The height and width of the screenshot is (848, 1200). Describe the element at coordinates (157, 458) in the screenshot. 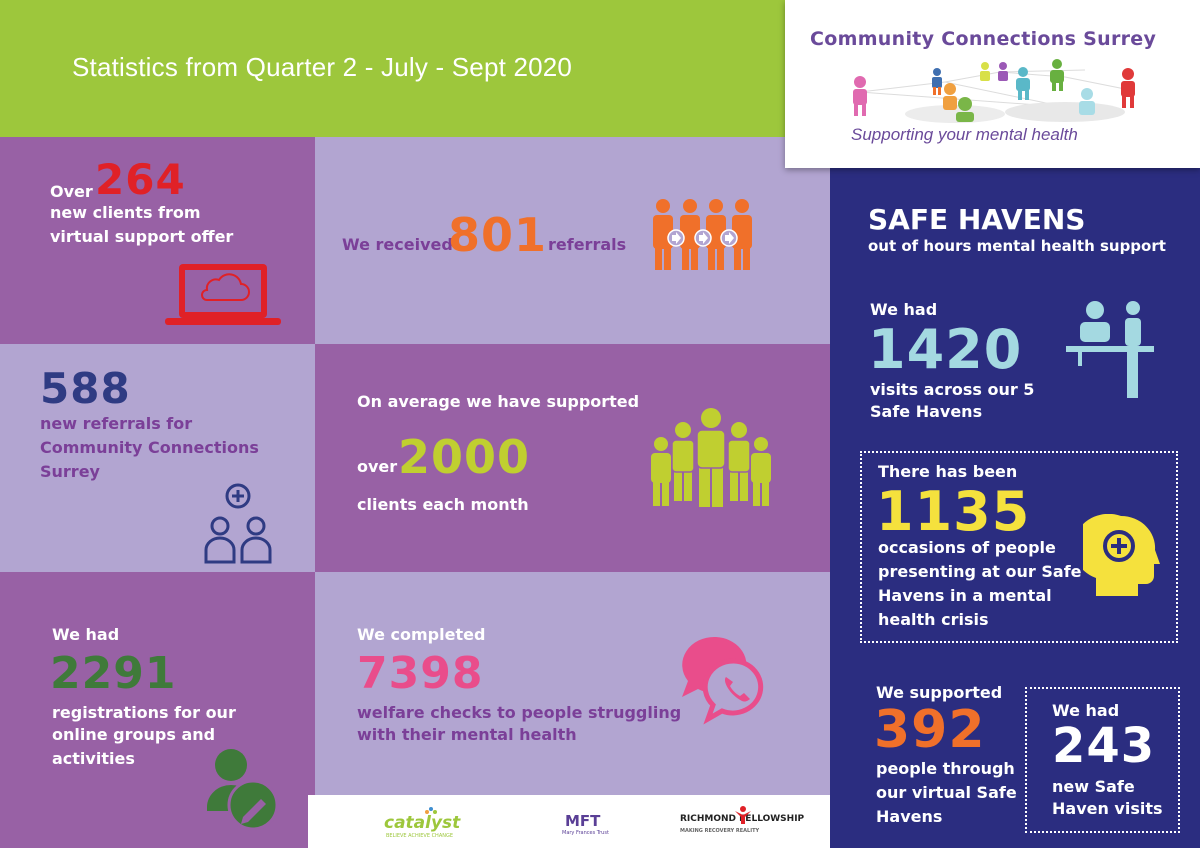

I see `tile-ccs-referrals` at that location.